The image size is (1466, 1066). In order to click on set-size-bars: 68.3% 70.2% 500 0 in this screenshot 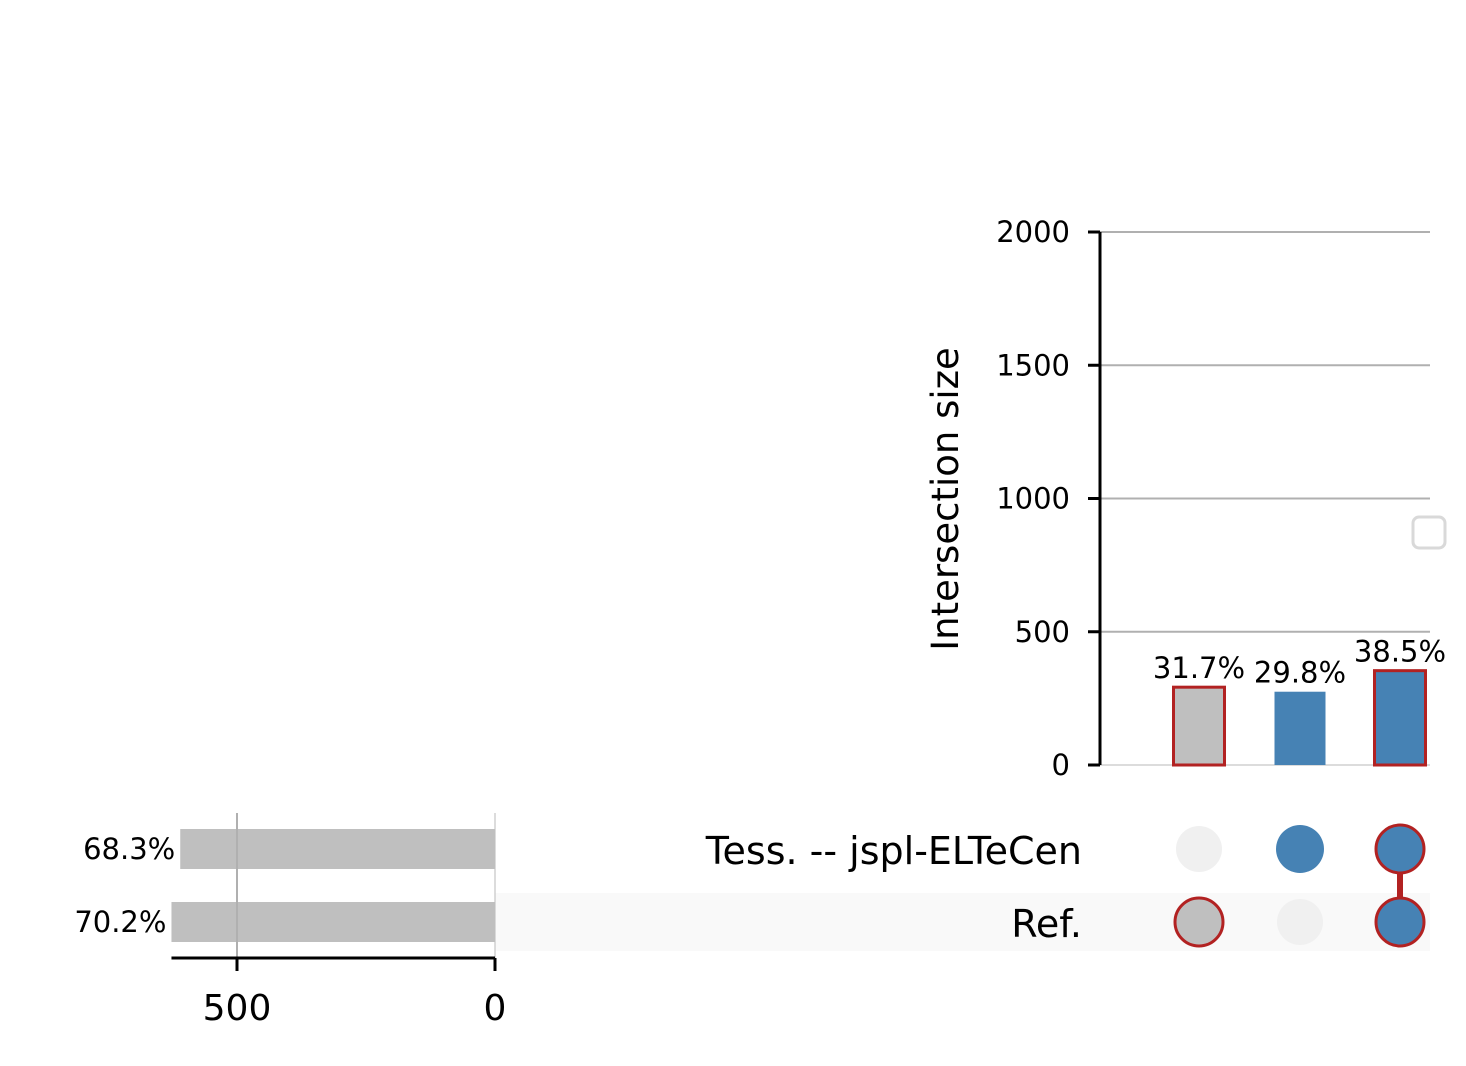, I will do `click(290, 921)`.